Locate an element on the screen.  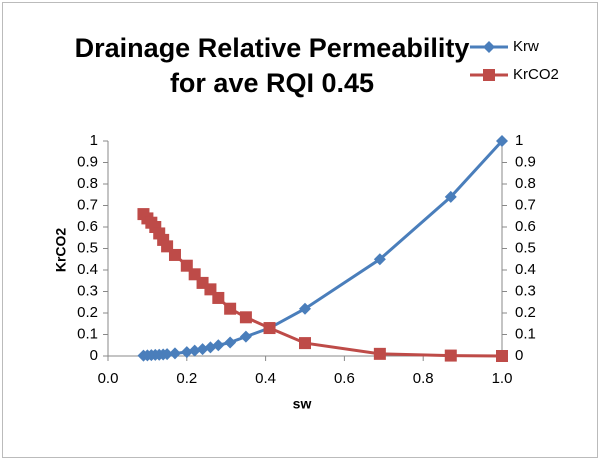
legend-label: KrCO2 is located at coordinates (536, 74).